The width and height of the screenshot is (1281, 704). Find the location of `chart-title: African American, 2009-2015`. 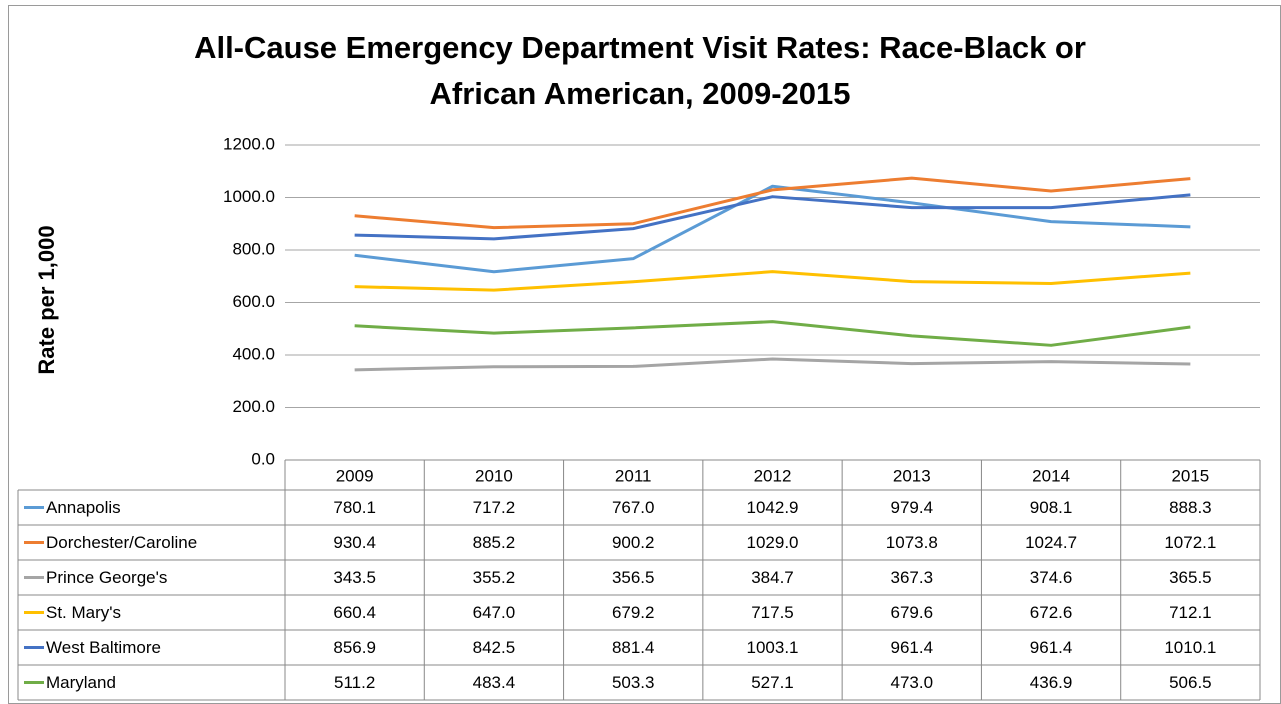

chart-title: African American, 2009-2015 is located at coordinates (639, 93).